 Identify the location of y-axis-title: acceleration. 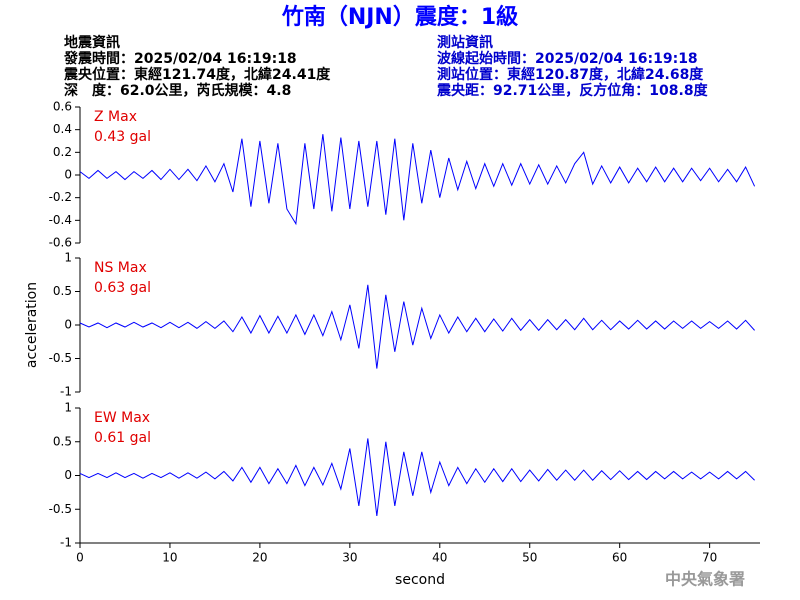
(32, 325).